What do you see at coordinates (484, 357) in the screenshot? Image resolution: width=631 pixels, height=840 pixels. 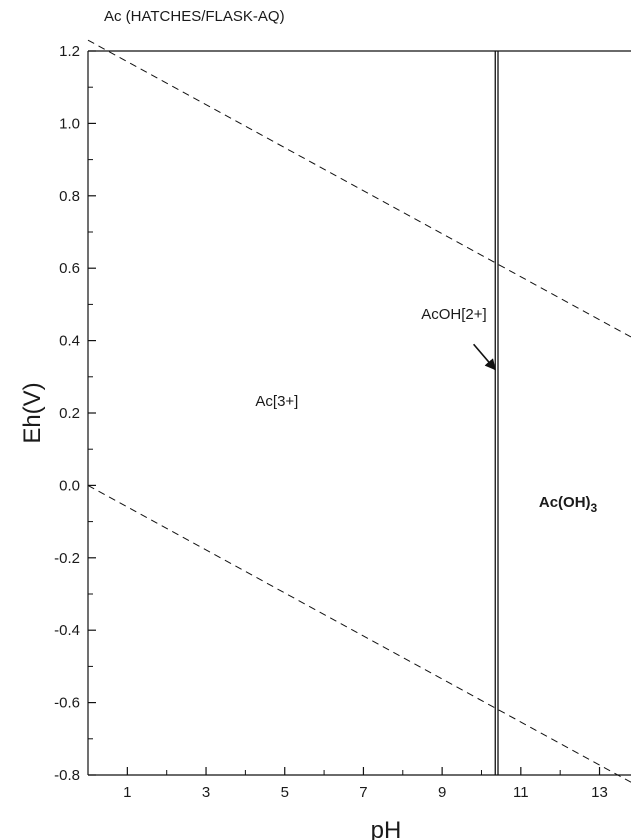 I see `annotation-arrow` at bounding box center [484, 357].